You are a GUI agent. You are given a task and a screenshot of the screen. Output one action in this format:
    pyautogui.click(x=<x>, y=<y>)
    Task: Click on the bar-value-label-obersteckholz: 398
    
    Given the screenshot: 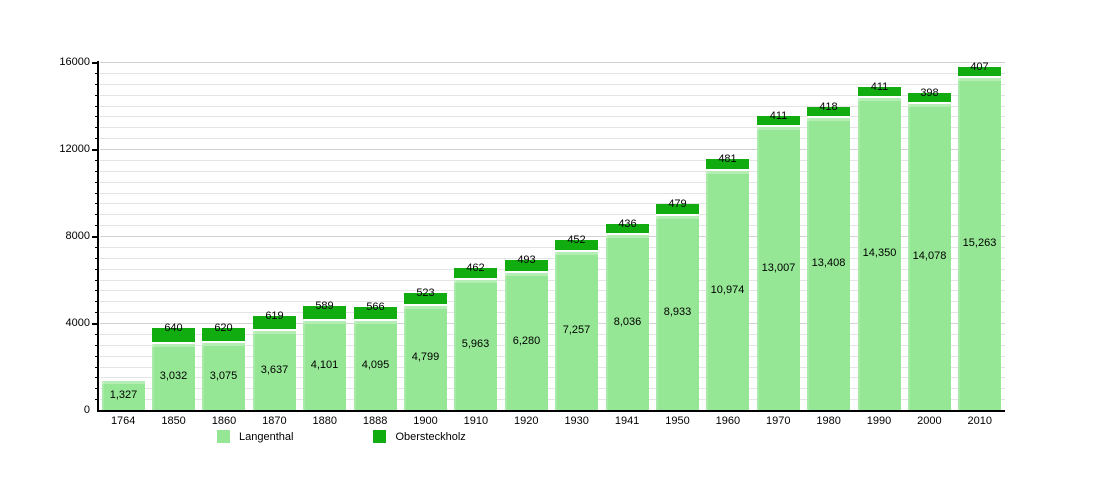 What is the action you would take?
    pyautogui.click(x=929, y=93)
    